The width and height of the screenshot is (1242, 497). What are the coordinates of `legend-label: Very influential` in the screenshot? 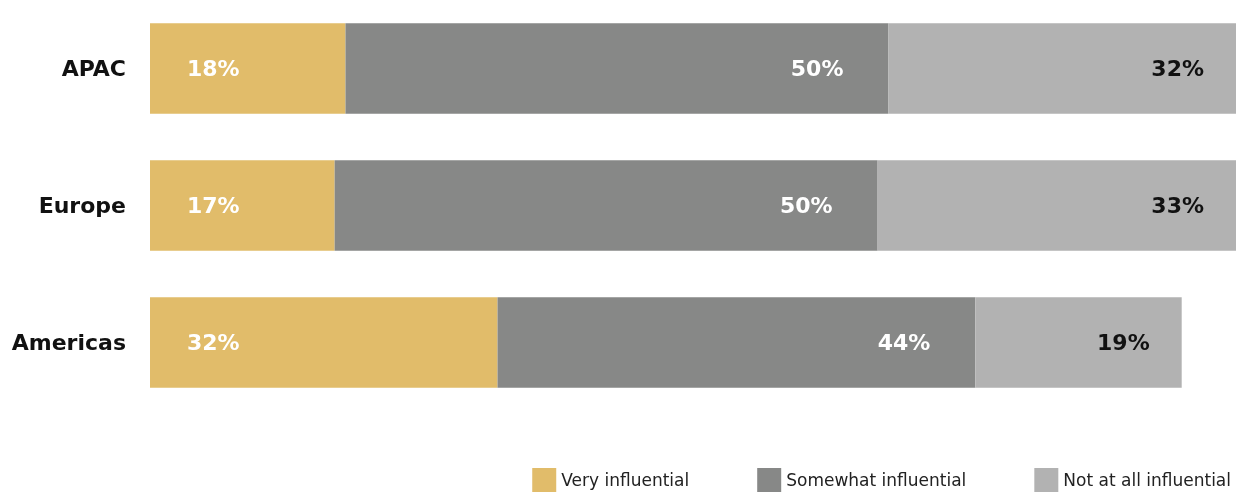 It's located at (625, 480).